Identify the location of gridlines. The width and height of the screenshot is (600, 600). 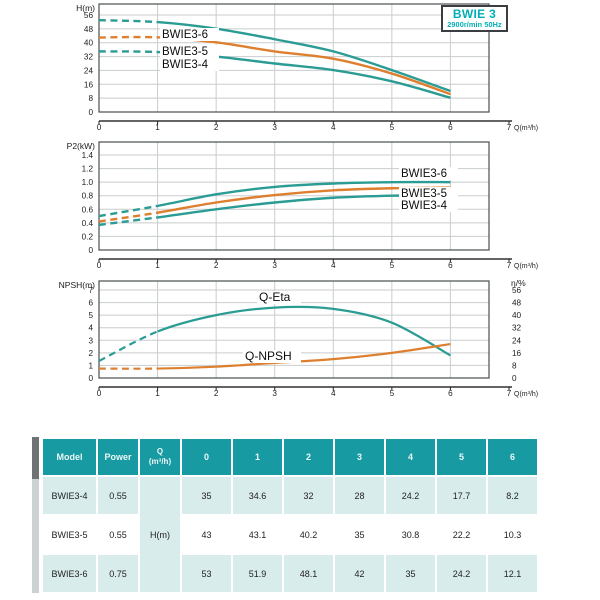
(294, 196).